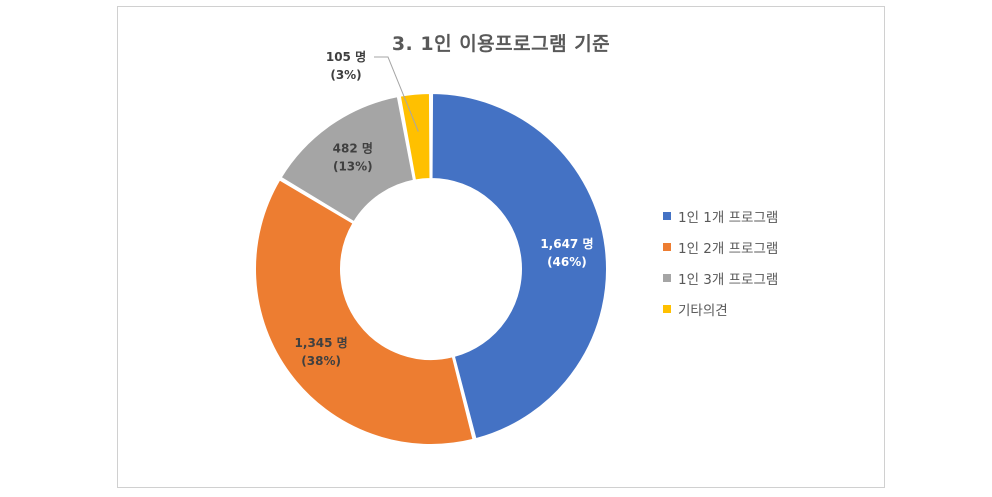  What do you see at coordinates (728, 248) in the screenshot?
I see `legend-label-2: 1인 2개 프로그램` at bounding box center [728, 248].